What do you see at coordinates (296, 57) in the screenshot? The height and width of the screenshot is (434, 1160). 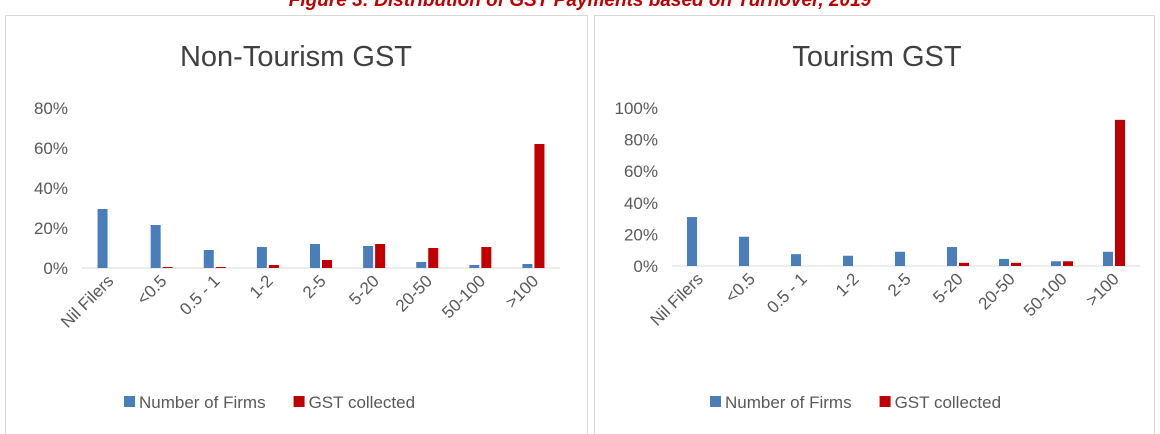 I see `chart-title: Non-Tourism GST` at bounding box center [296, 57].